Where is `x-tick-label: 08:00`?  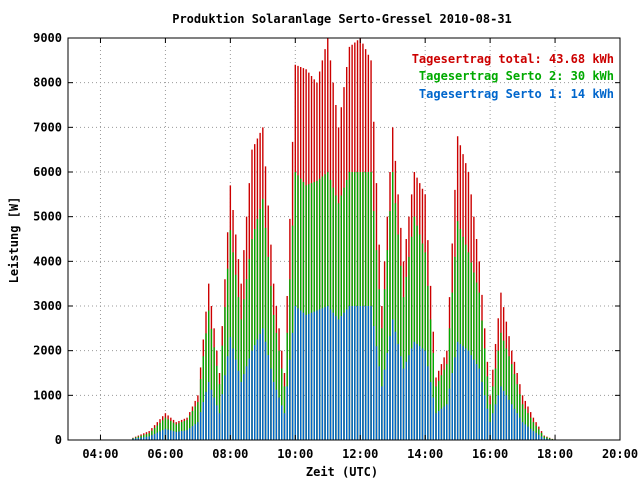
x-tick-label: 08:00 is located at coordinates (230, 454).